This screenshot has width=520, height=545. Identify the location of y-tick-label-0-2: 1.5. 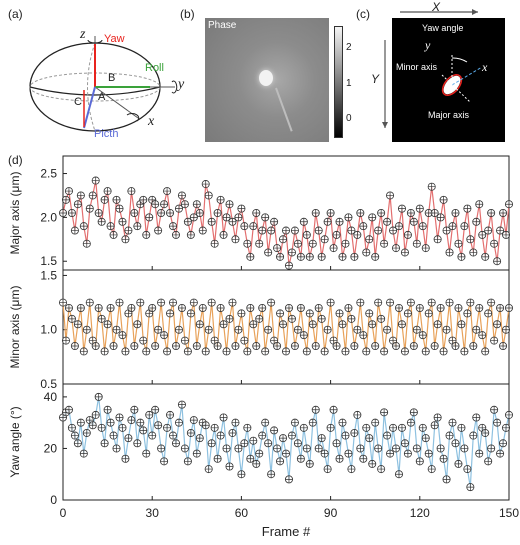
(48, 261).